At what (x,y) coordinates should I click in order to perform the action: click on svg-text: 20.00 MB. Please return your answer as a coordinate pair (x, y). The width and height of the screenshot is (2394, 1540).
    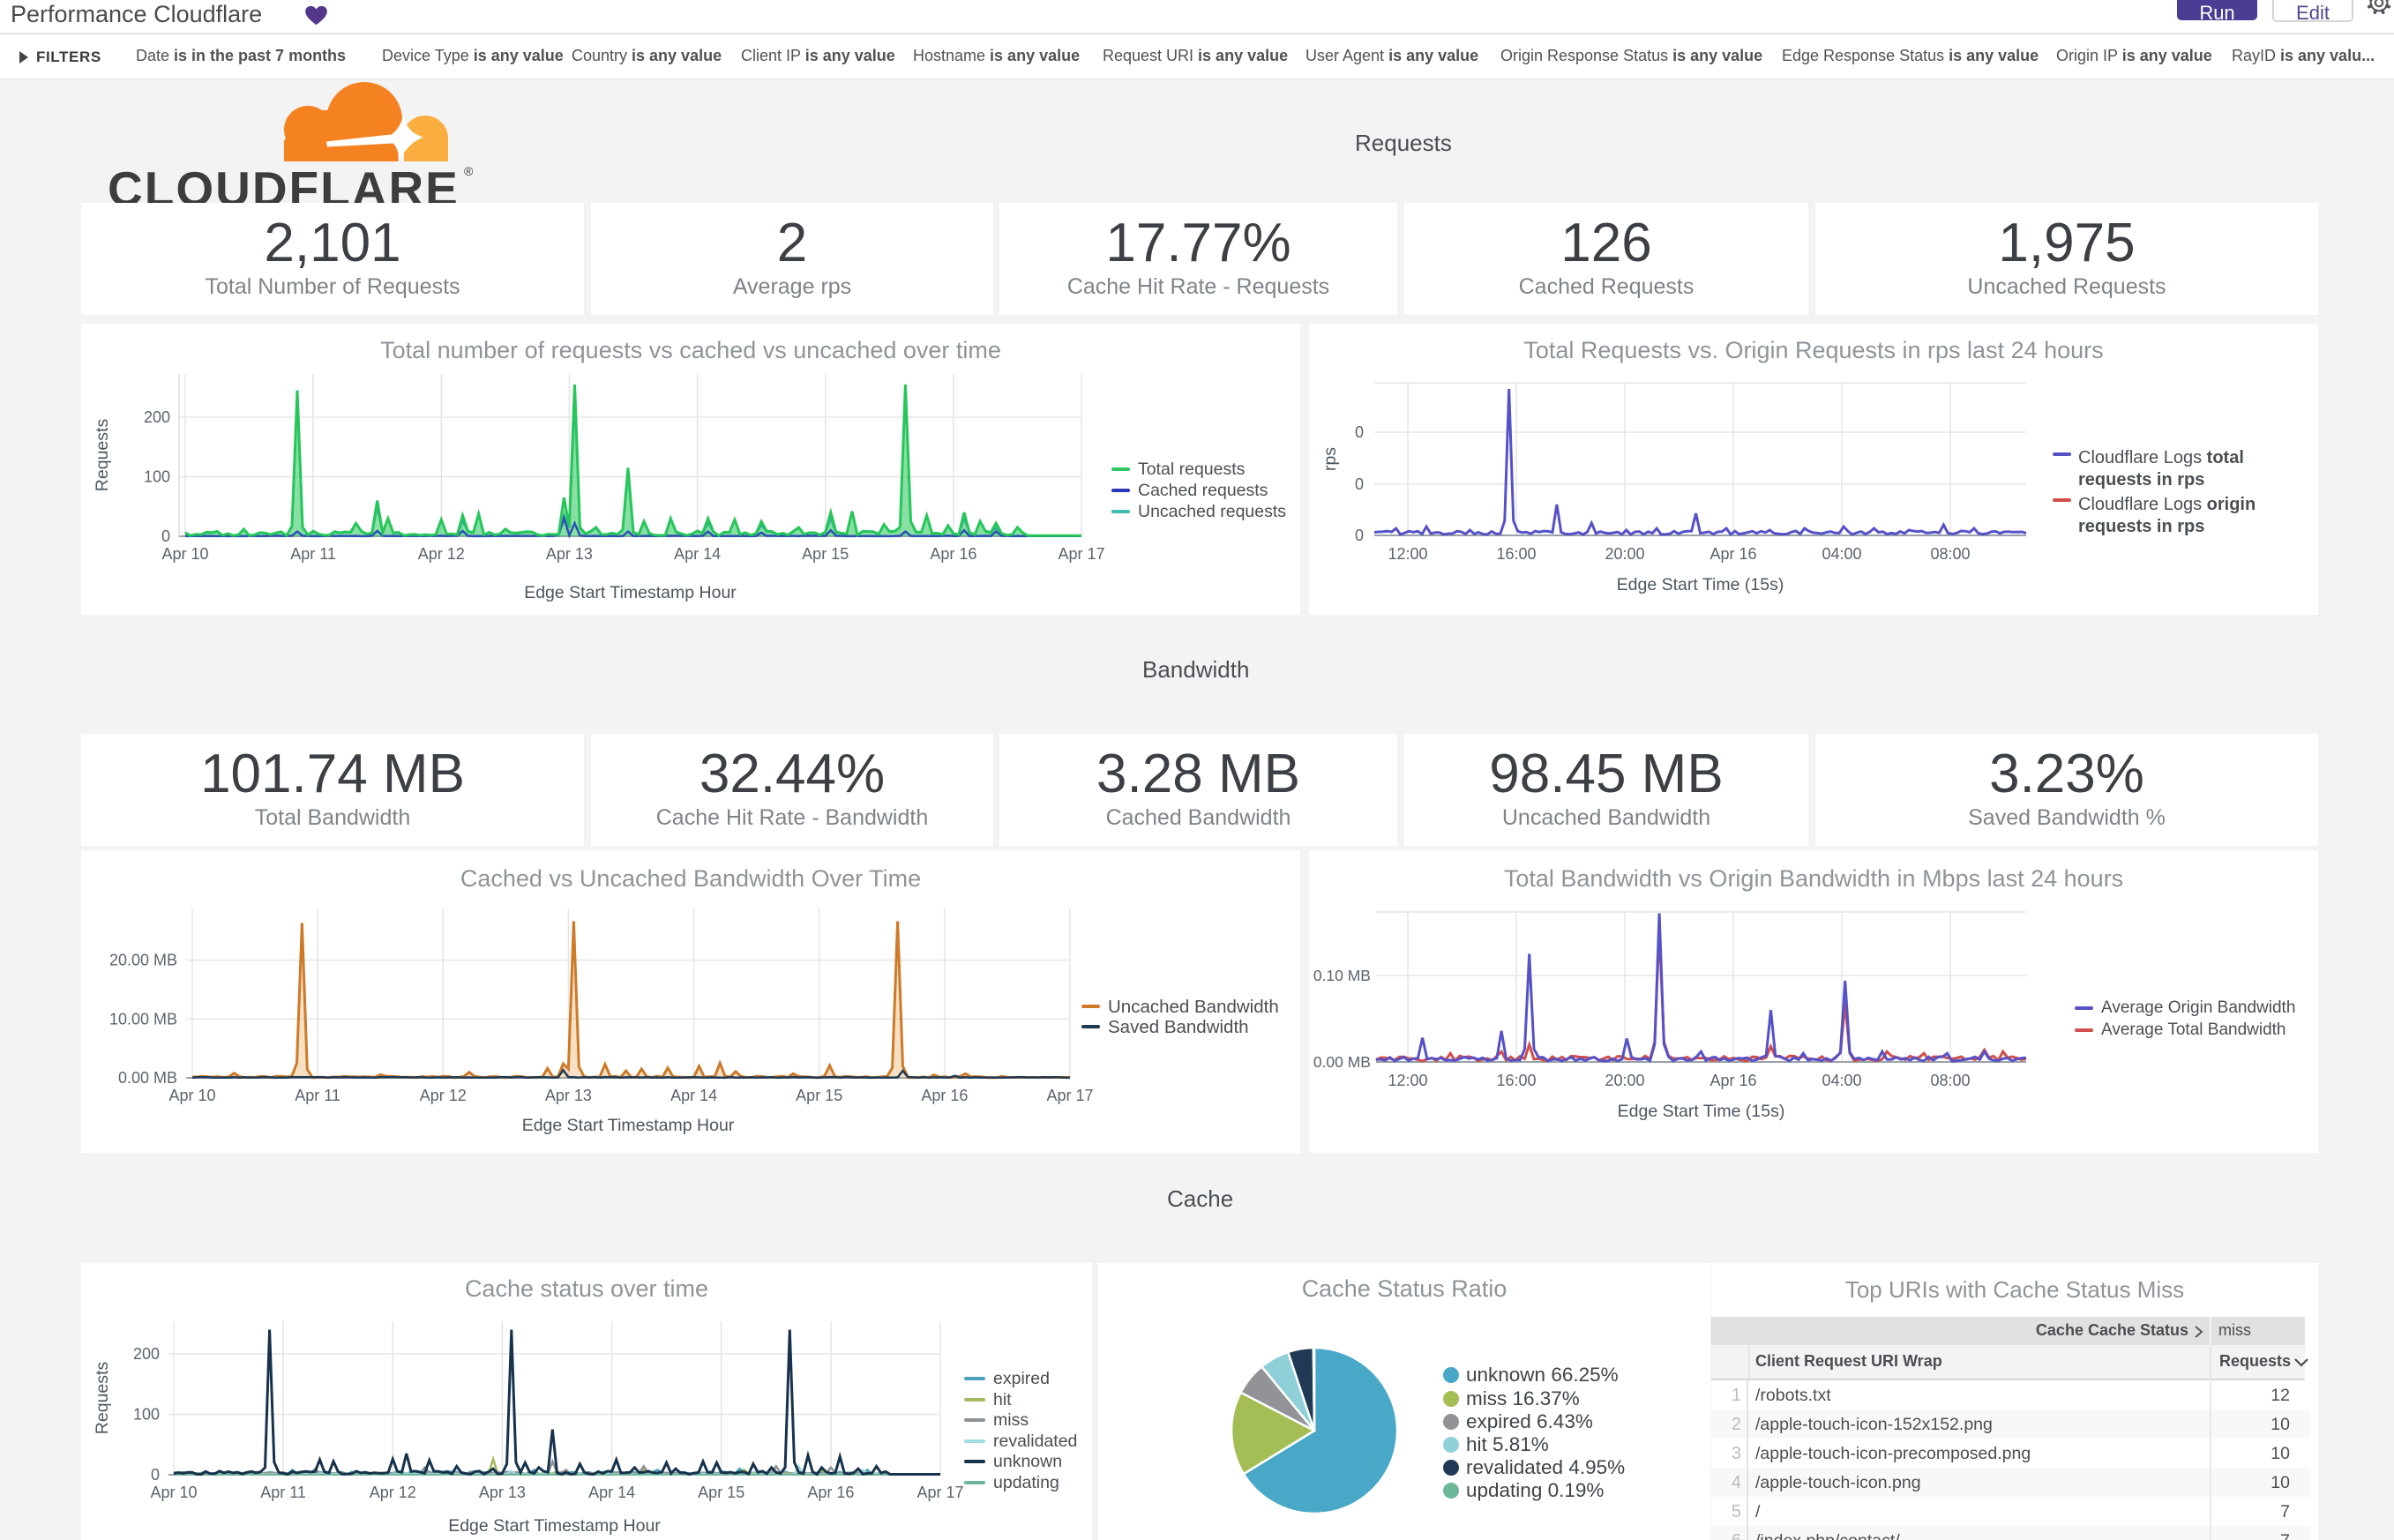
    Looking at the image, I should click on (143, 960).